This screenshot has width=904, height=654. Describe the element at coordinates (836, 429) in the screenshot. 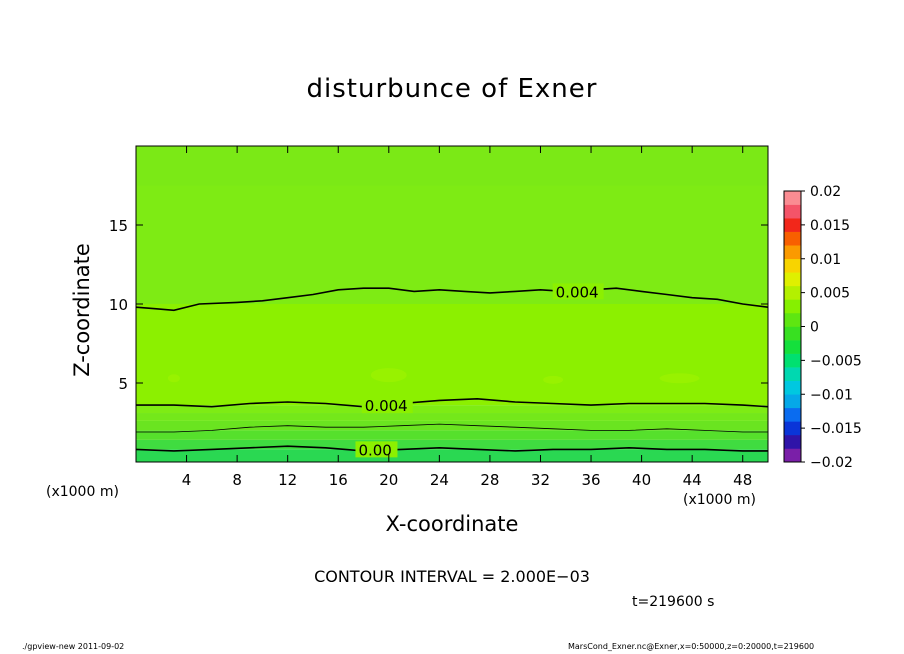

I see `colorbar-tick-label: −0.015` at that location.